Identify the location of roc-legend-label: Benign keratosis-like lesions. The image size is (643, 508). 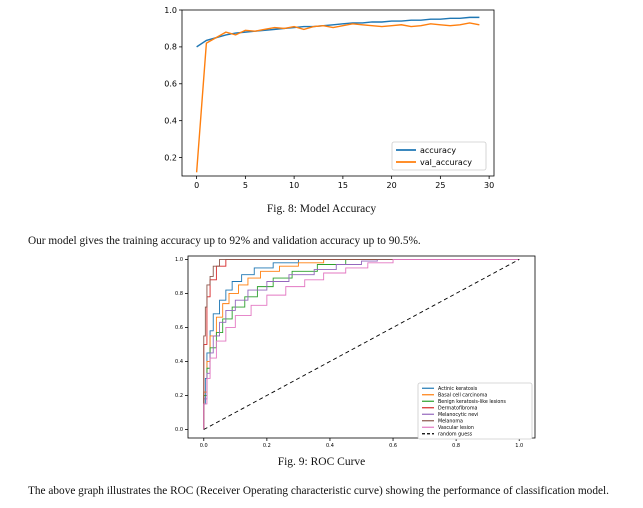
(472, 402).